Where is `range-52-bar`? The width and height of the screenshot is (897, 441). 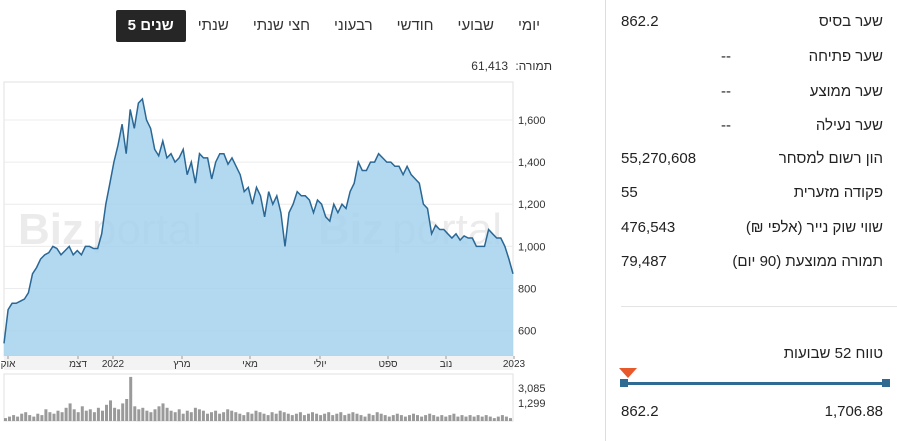 range-52-bar is located at coordinates (755, 383).